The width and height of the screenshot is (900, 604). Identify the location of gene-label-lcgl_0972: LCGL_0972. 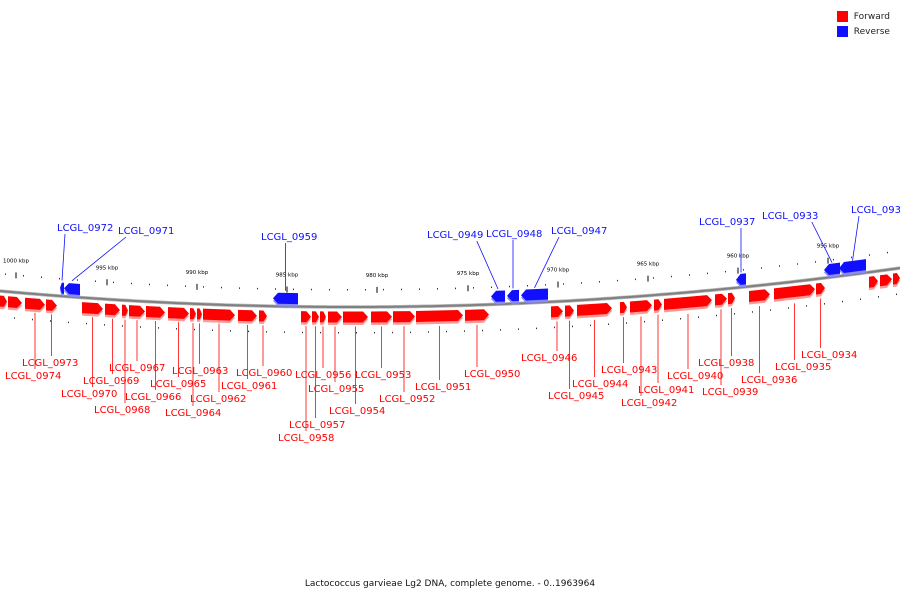
(85, 228).